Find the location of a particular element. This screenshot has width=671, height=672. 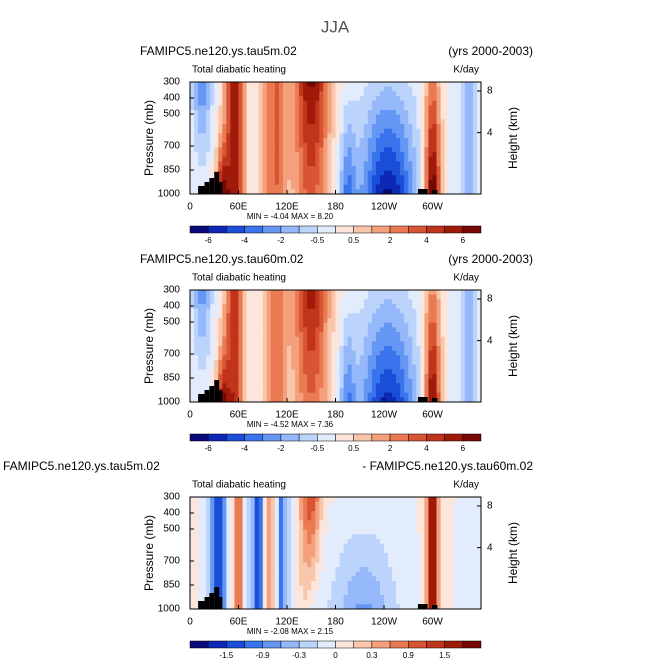

colorbar-label: 0.5 is located at coordinates (354, 240).